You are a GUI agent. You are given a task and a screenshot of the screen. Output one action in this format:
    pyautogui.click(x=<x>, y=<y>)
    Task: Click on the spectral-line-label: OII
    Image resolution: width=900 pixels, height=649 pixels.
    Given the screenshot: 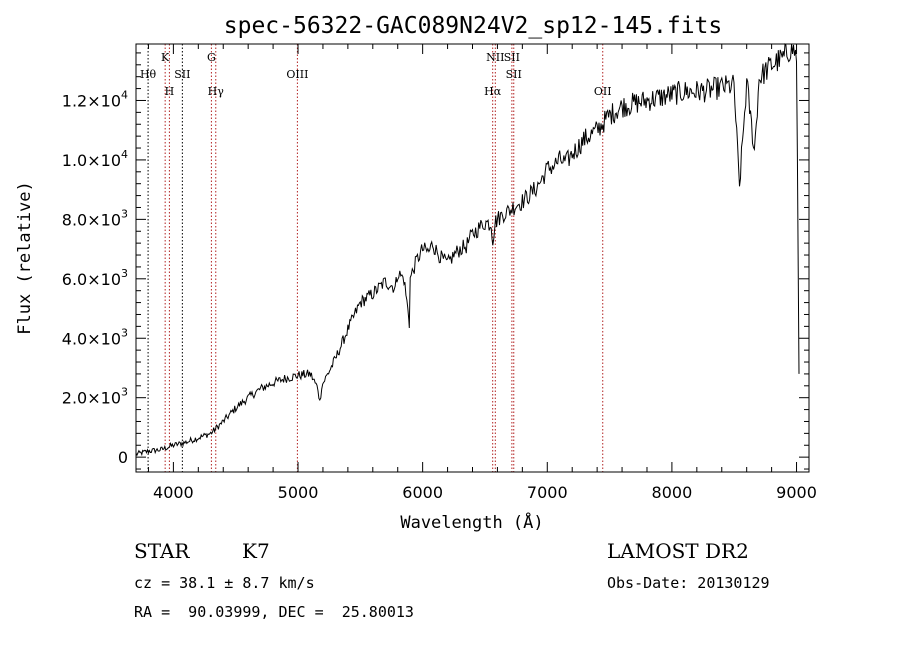 What is the action you would take?
    pyautogui.click(x=603, y=91)
    